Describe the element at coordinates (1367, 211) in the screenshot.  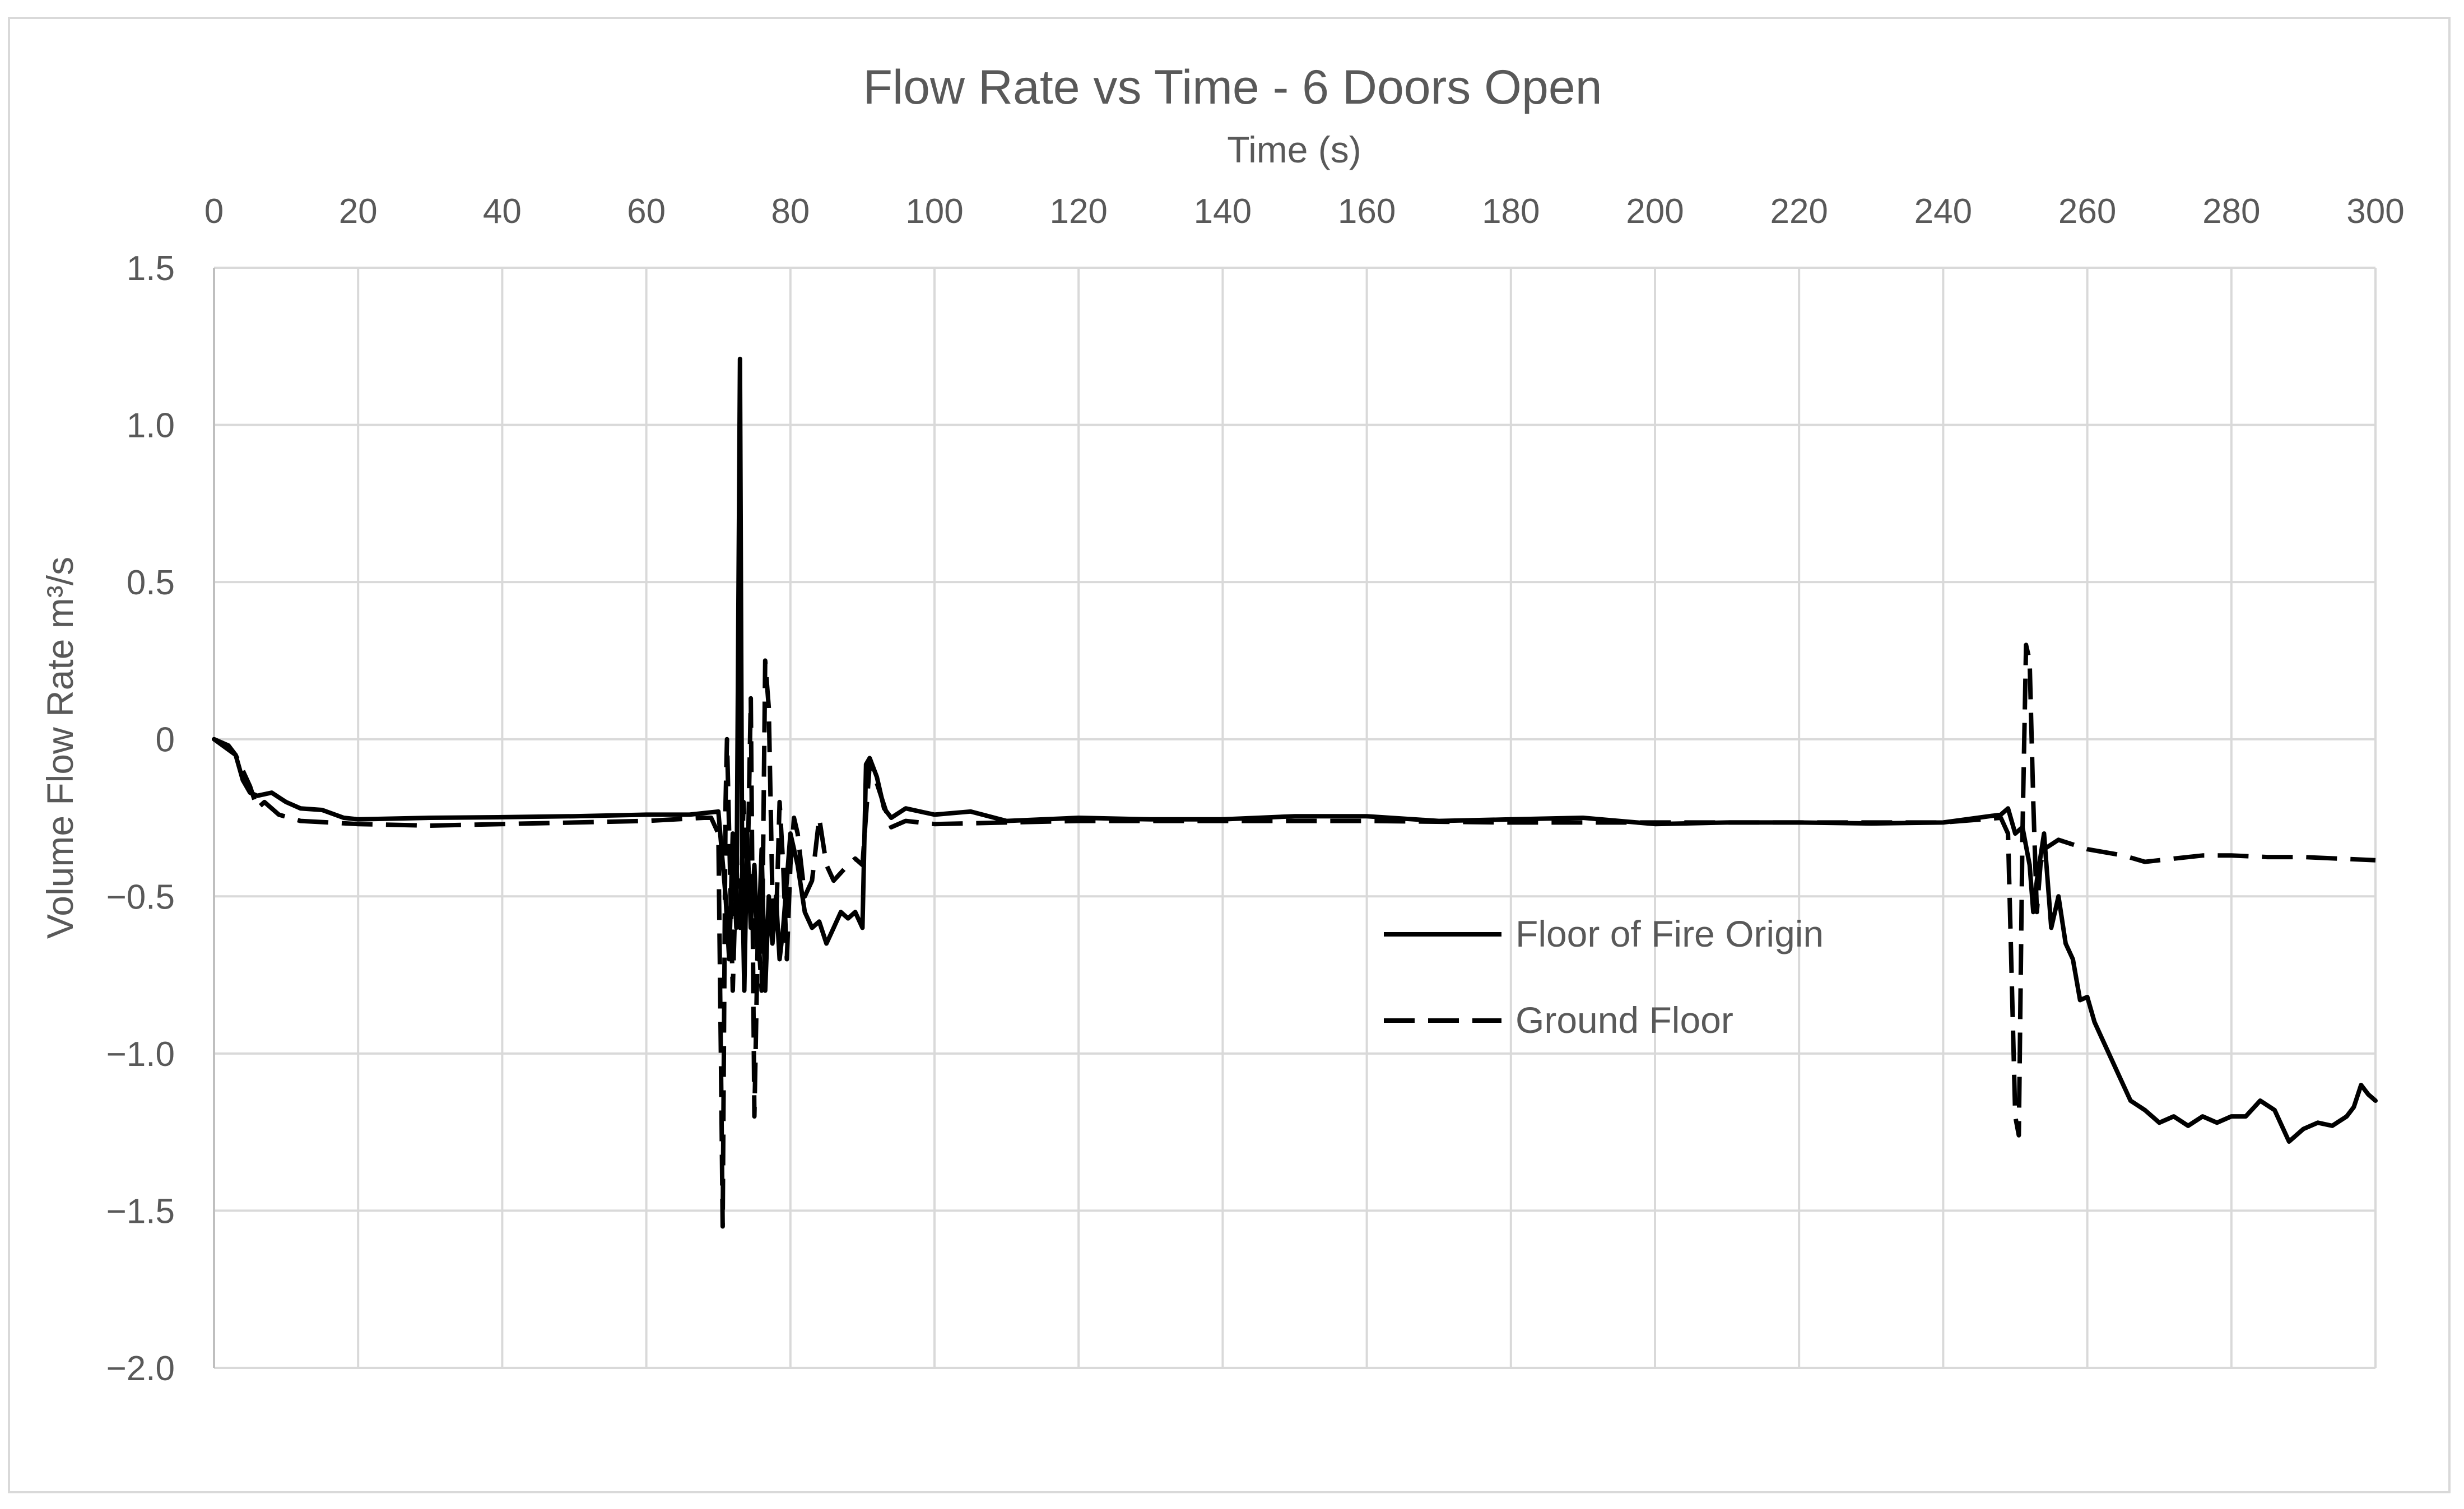
I see `x-tick-label-160: 160` at that location.